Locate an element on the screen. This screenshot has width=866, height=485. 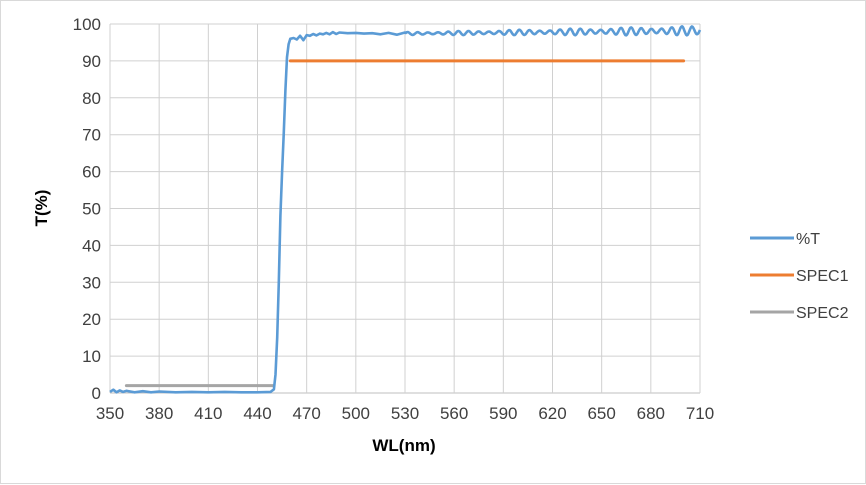
legend: %T SPEC1 SPEC2 is located at coordinates (799, 276).